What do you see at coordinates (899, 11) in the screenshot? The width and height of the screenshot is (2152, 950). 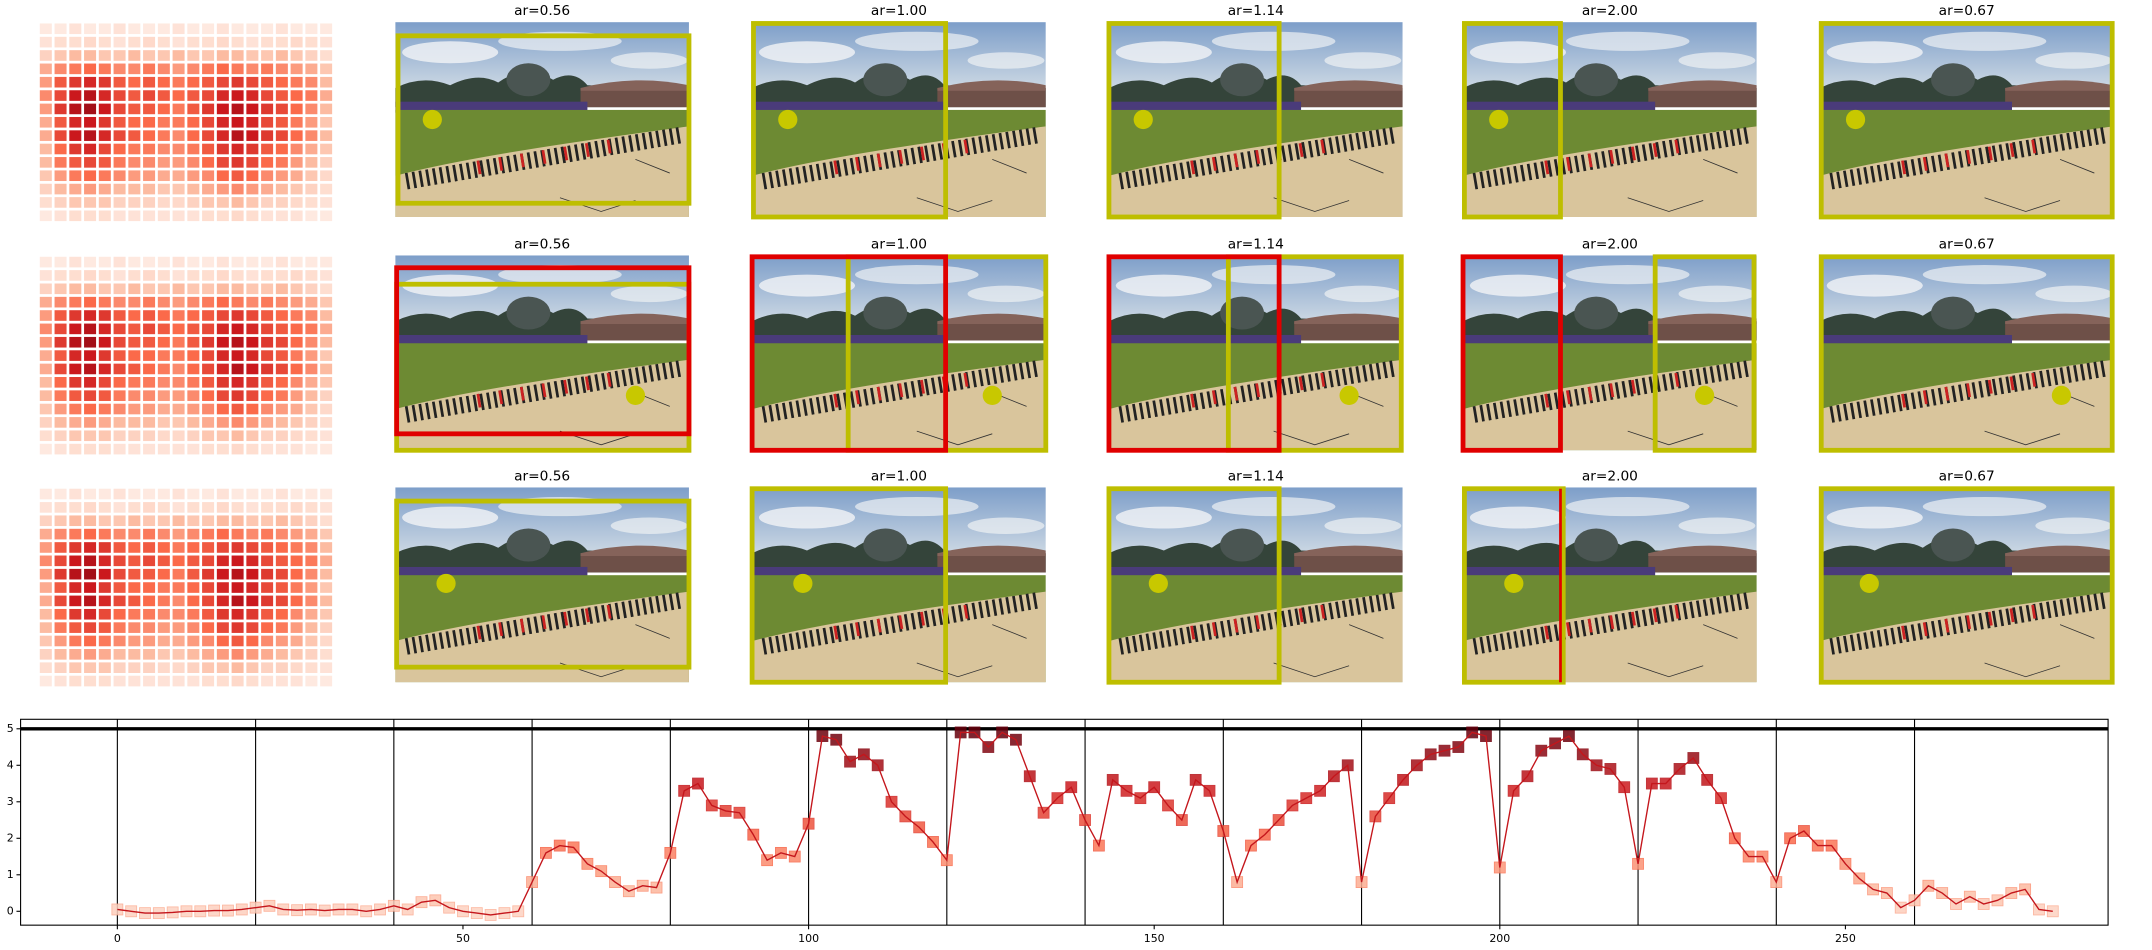 I see `panel-title: ar=1.00` at bounding box center [899, 11].